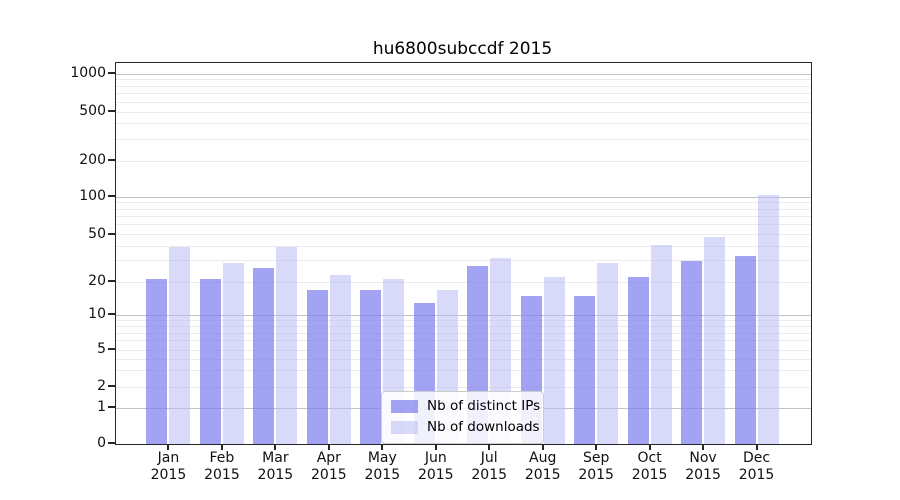 The width and height of the screenshot is (900, 500). I want to click on x-tick-mark-apr, so click(328, 447).